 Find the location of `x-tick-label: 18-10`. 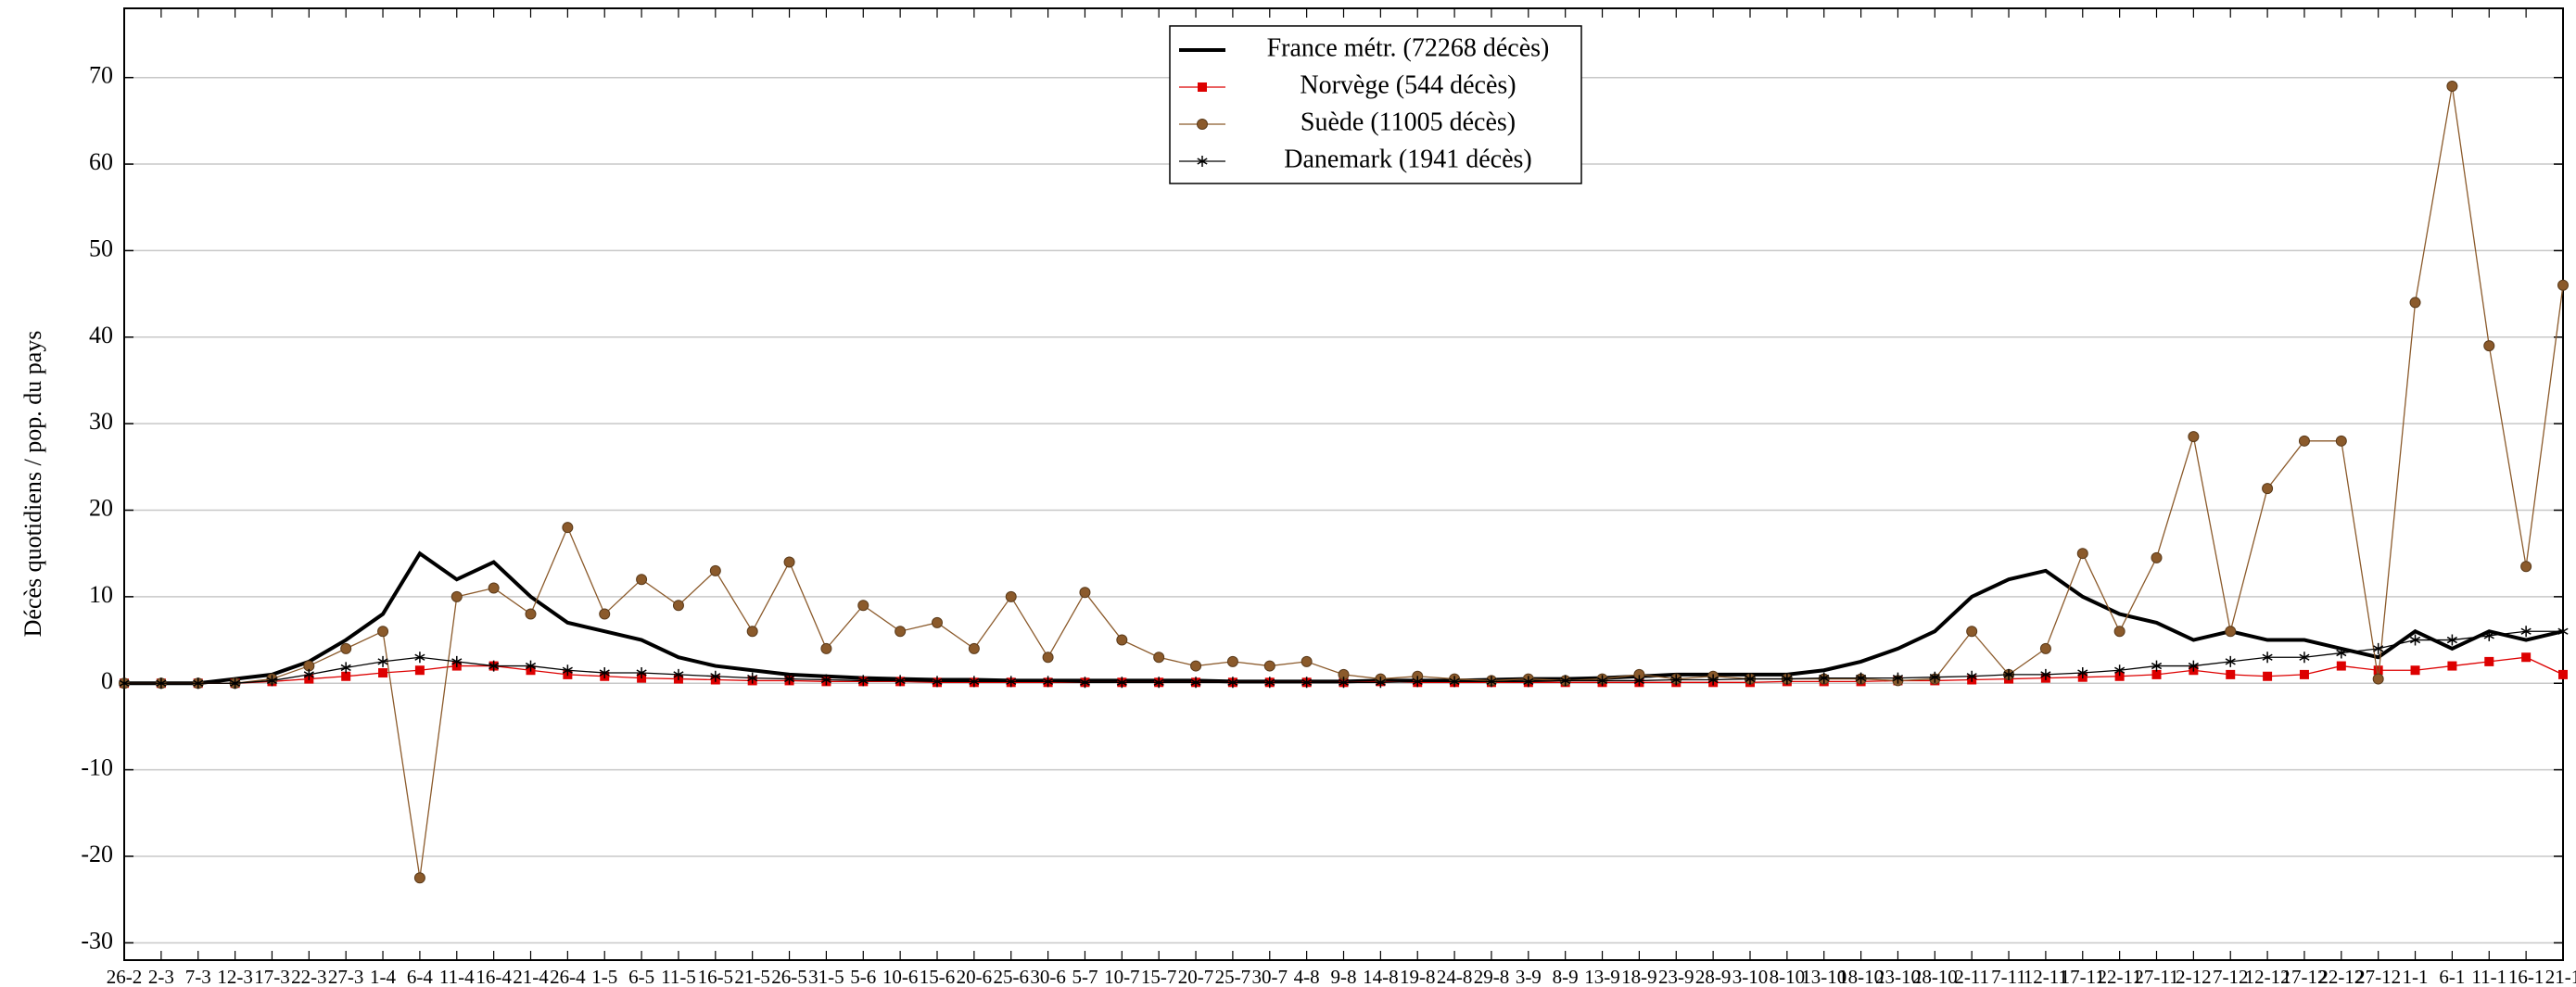

x-tick-label: 18-10 is located at coordinates (1861, 976).